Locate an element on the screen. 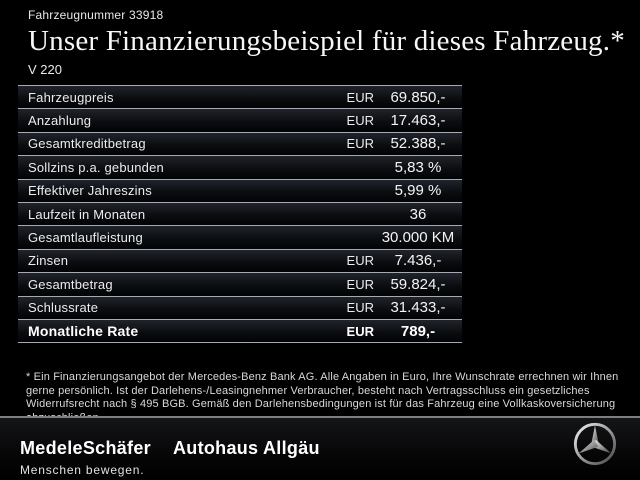  row-value: 5,99 % is located at coordinates (418, 191).